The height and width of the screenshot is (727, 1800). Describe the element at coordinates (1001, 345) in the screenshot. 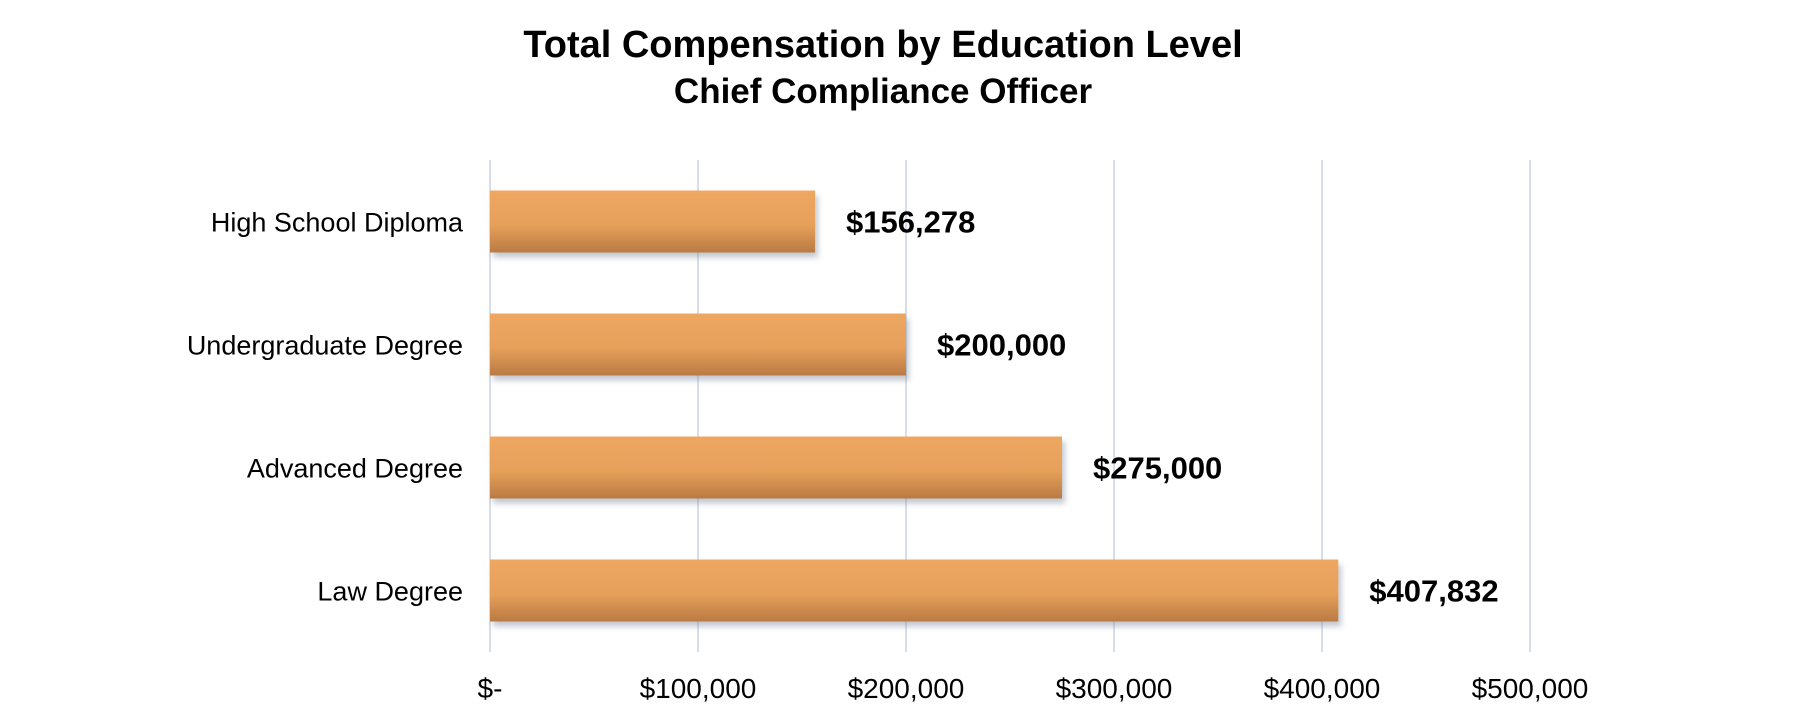

I see `data-label: $200,000` at that location.